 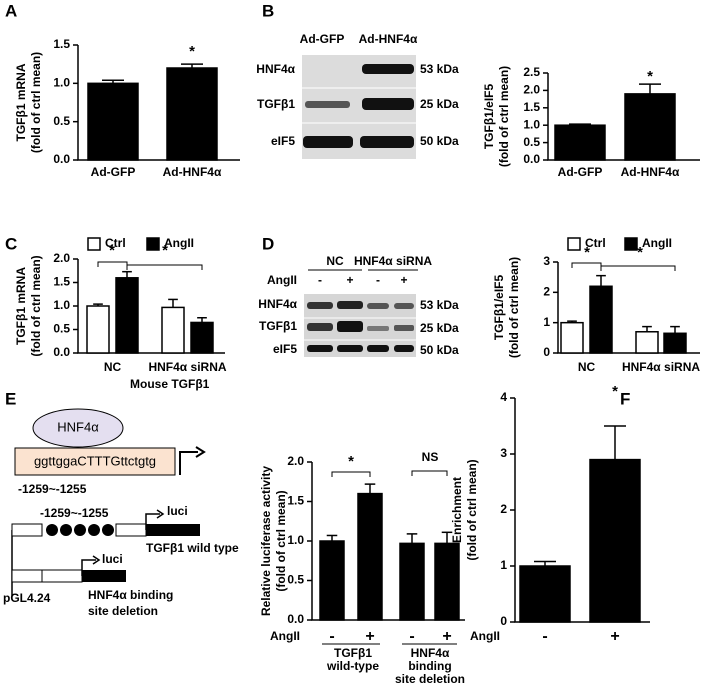 I want to click on x-tick-label: HNF4α siRNA, so click(x=661, y=367).